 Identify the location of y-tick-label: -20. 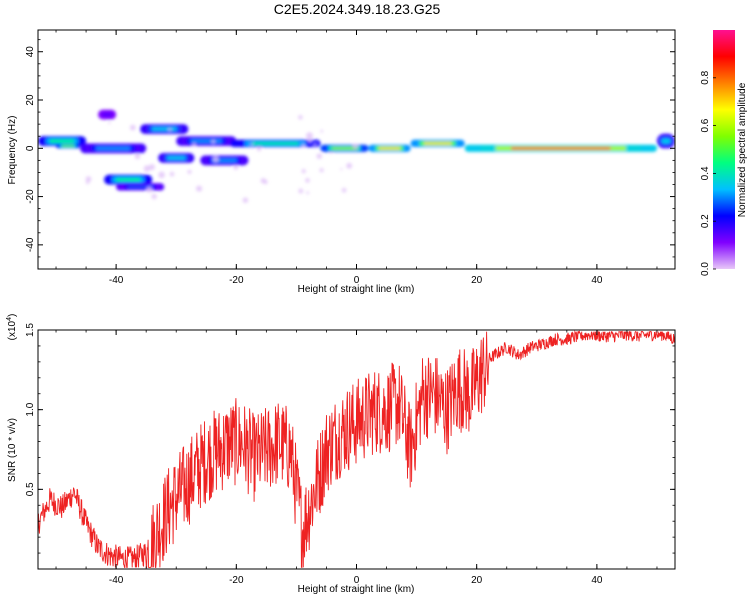
(30, 196).